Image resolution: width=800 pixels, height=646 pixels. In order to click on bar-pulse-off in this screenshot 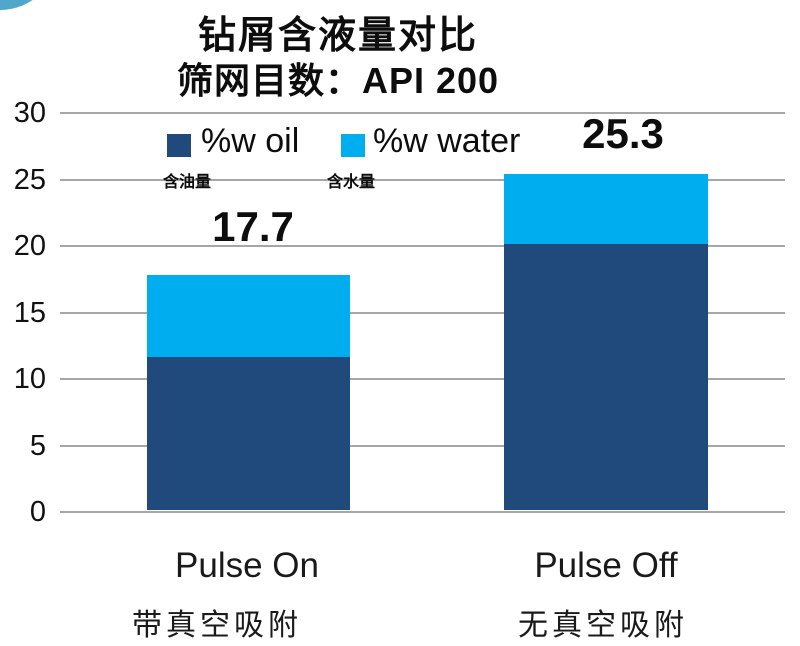, I will do `click(606, 341)`.